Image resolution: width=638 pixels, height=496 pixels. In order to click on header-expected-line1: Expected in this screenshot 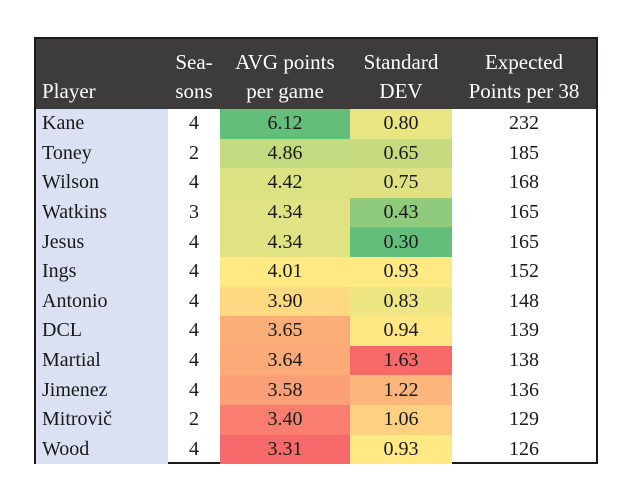, I will do `click(524, 62)`.